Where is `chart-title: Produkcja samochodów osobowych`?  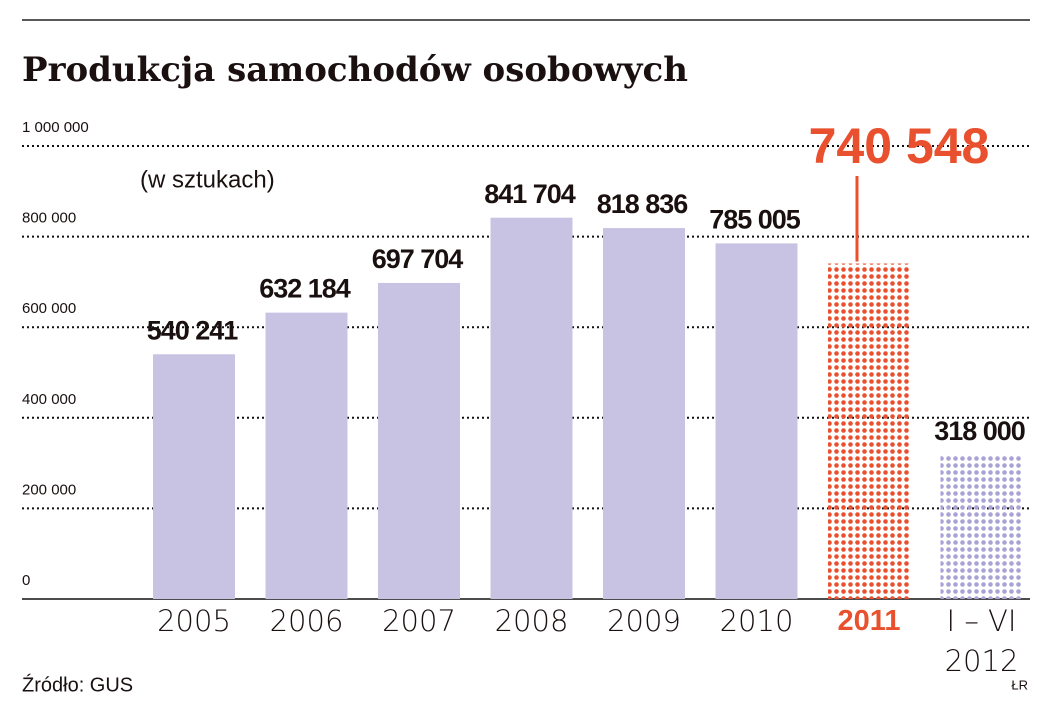
chart-title: Produkcja samochodów osobowych is located at coordinates (355, 70).